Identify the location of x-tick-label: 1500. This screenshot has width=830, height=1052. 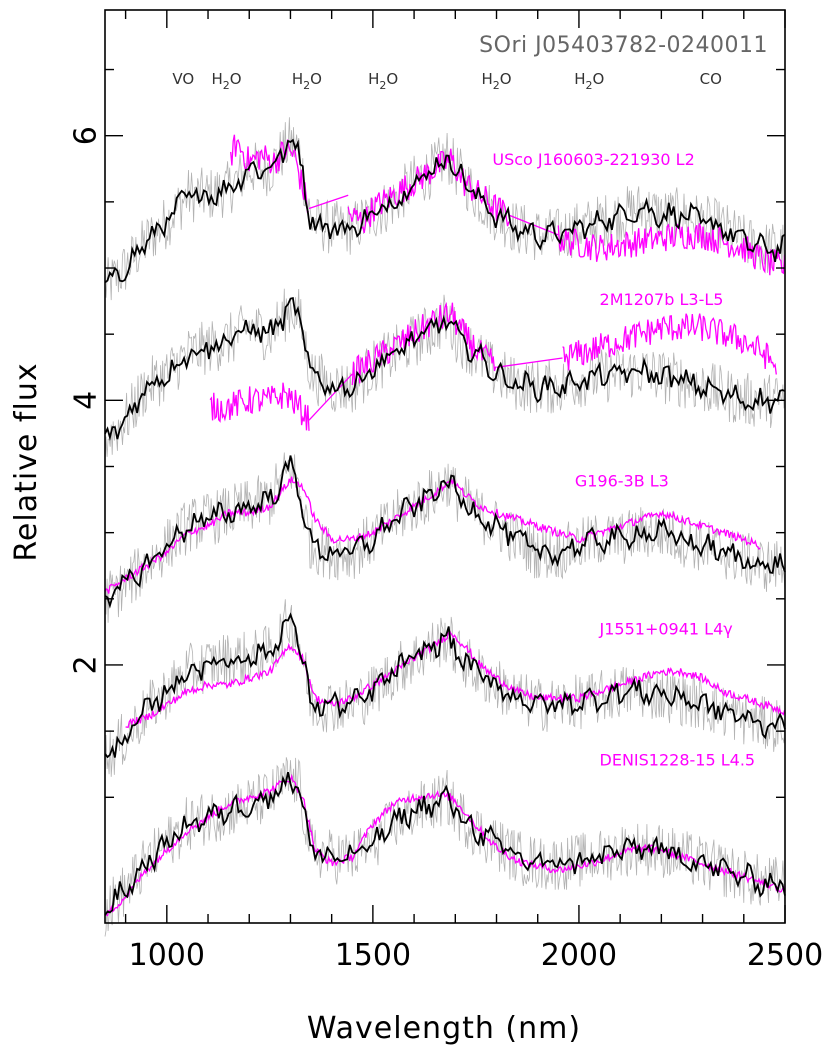
(373, 955).